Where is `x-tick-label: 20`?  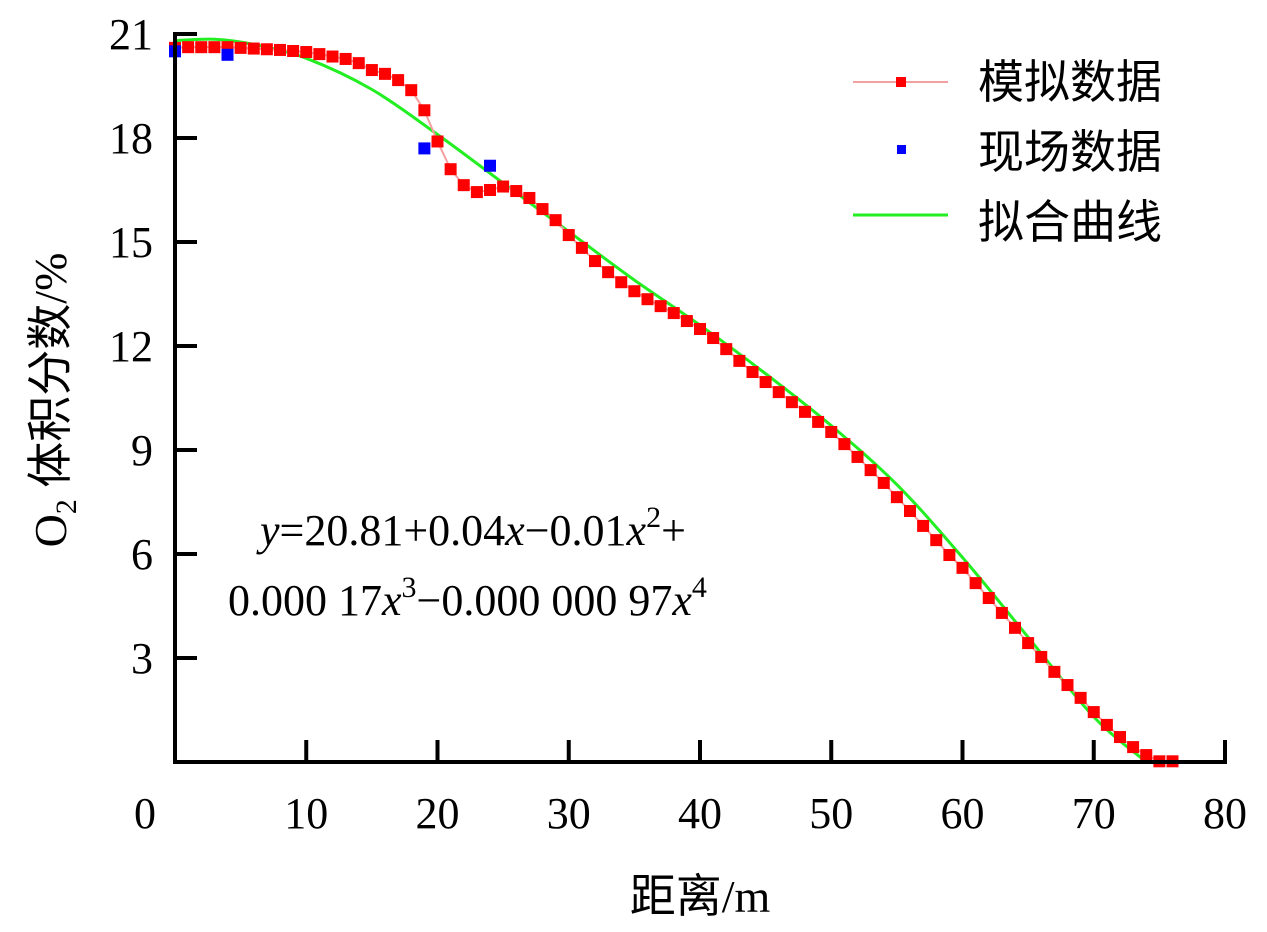 x-tick-label: 20 is located at coordinates (438, 813).